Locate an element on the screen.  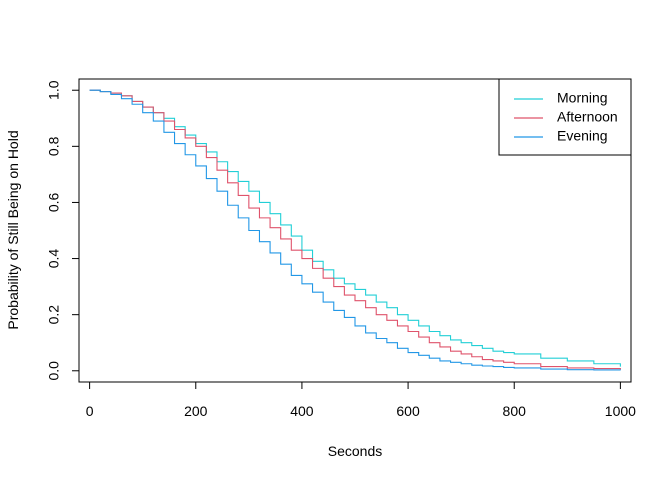
y-tick-label: 0.2 is located at coordinates (54, 315).